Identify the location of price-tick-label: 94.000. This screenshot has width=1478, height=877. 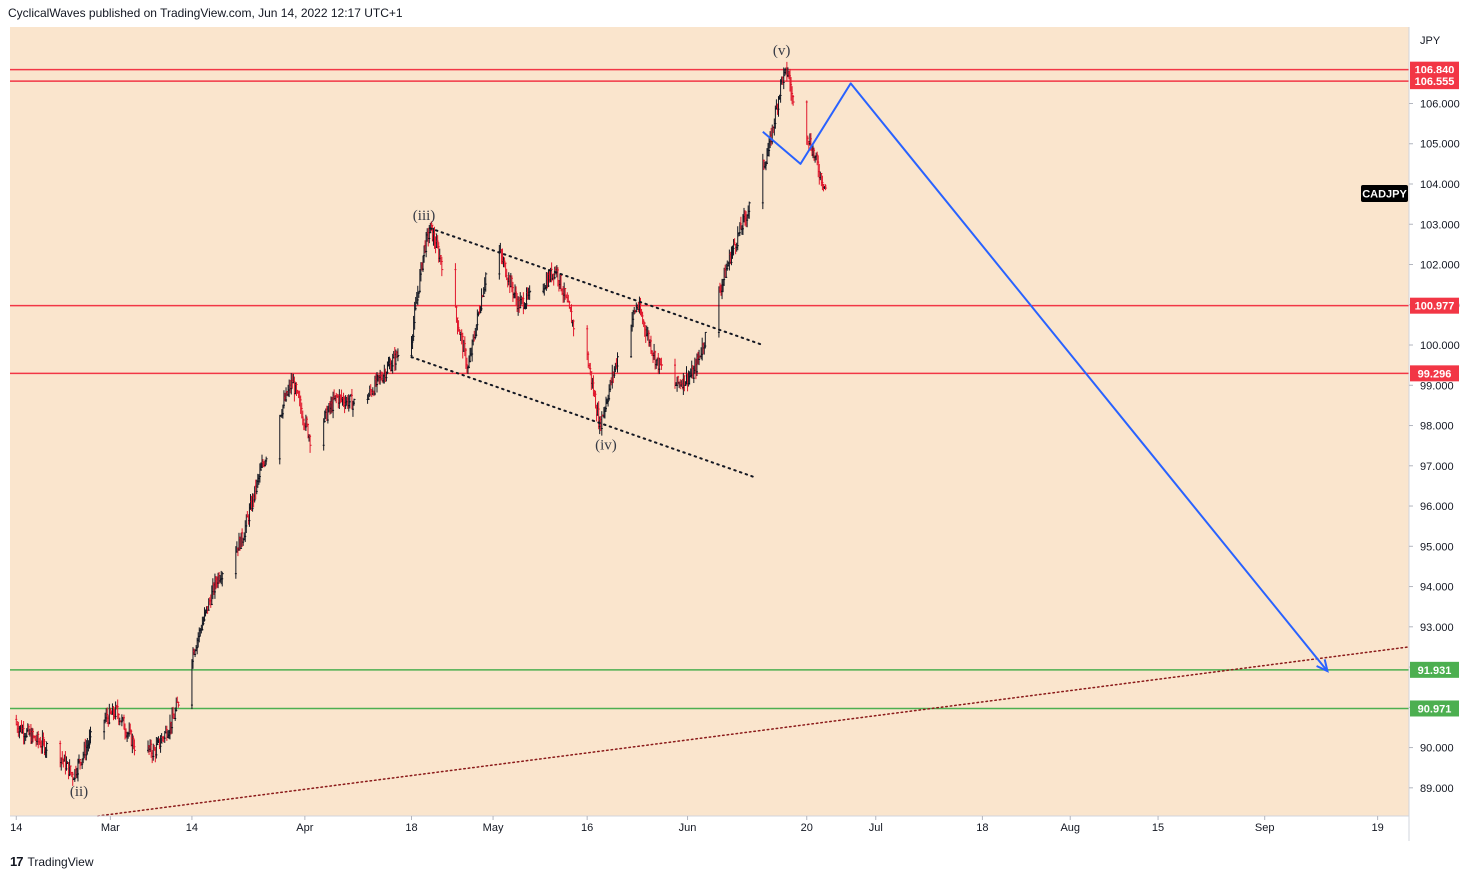
(1437, 588).